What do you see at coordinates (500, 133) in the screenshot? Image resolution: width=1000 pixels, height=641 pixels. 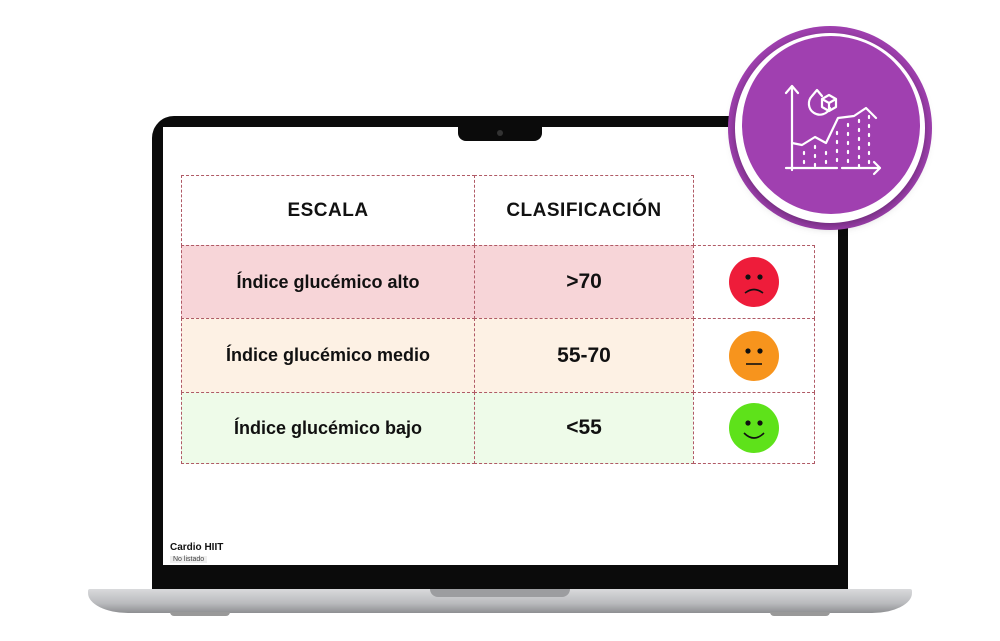 I see `camera-icon` at bounding box center [500, 133].